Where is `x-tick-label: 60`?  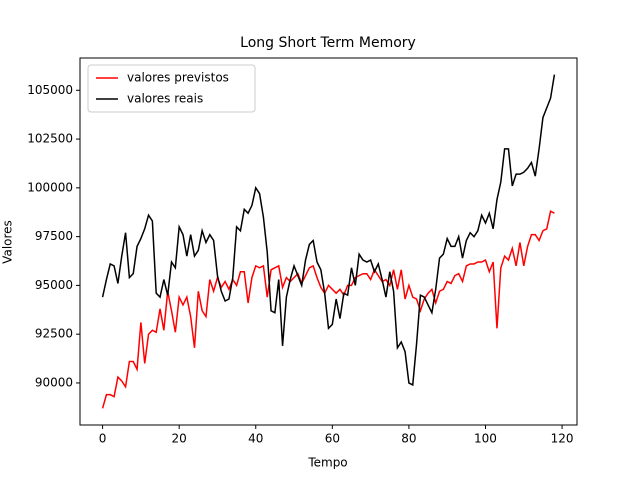
x-tick-label: 60 is located at coordinates (332, 439).